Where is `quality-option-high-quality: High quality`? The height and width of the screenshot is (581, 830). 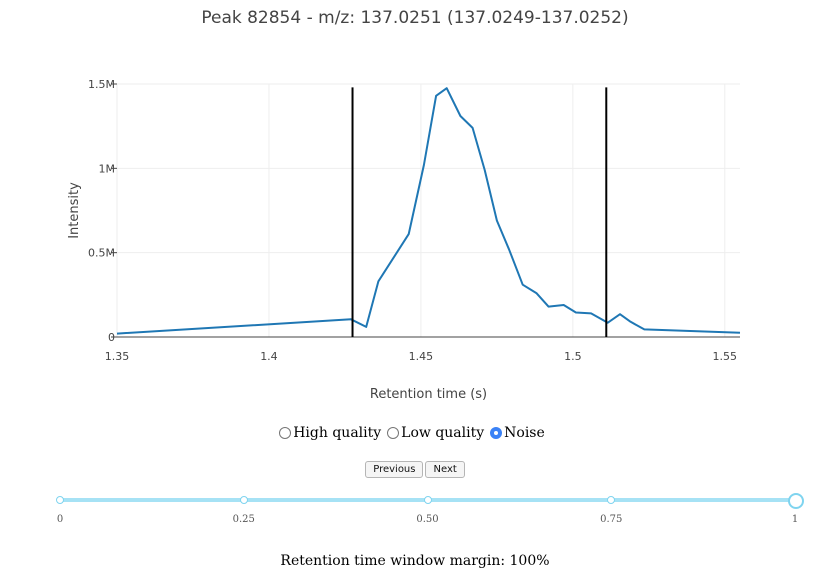 quality-option-high-quality: High quality is located at coordinates (330, 433).